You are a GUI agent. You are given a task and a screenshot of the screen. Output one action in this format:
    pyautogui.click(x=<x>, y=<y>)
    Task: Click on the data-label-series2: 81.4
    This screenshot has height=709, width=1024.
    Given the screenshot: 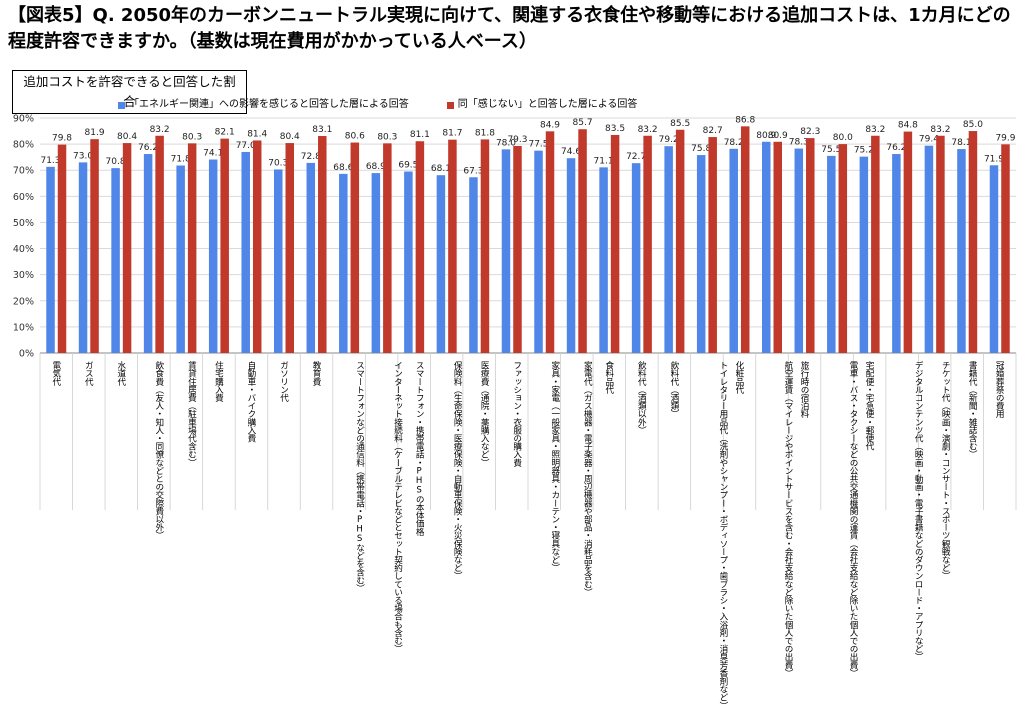 What is the action you would take?
    pyautogui.click(x=257, y=134)
    